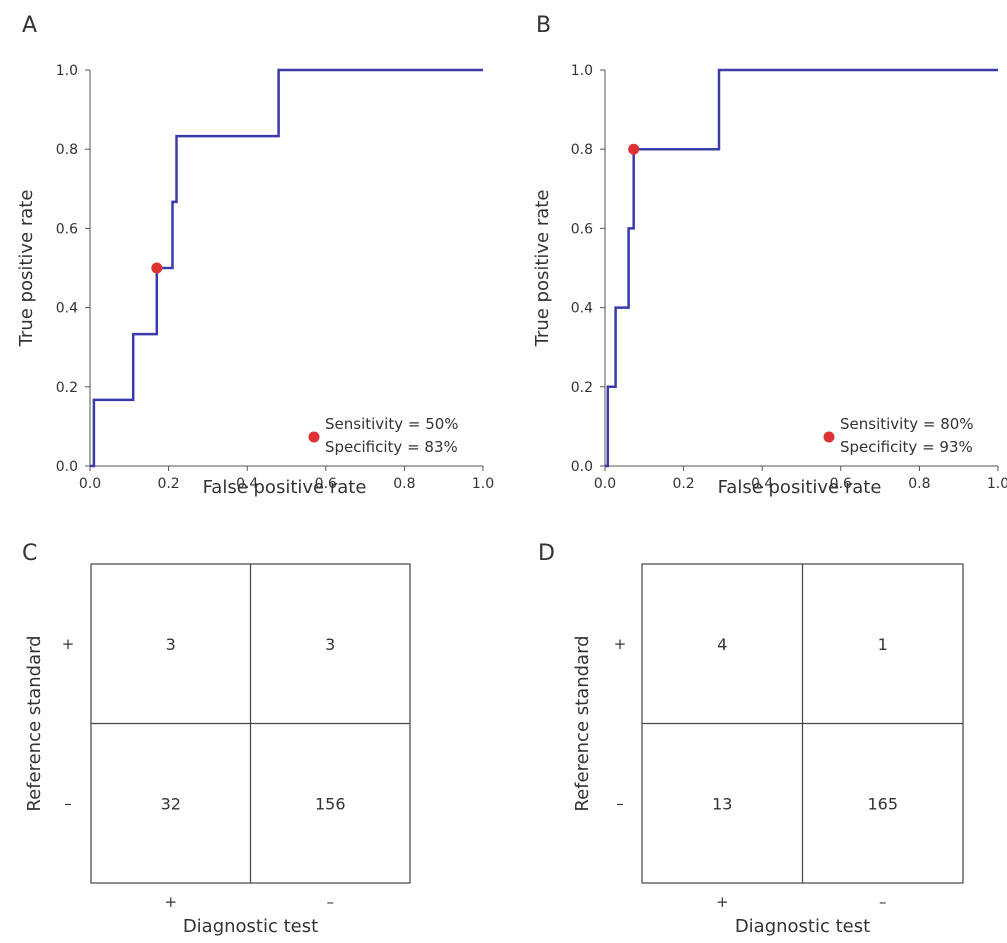  Describe the element at coordinates (906, 447) in the screenshot. I see `legend-specificity: Specificity = 93%` at that location.